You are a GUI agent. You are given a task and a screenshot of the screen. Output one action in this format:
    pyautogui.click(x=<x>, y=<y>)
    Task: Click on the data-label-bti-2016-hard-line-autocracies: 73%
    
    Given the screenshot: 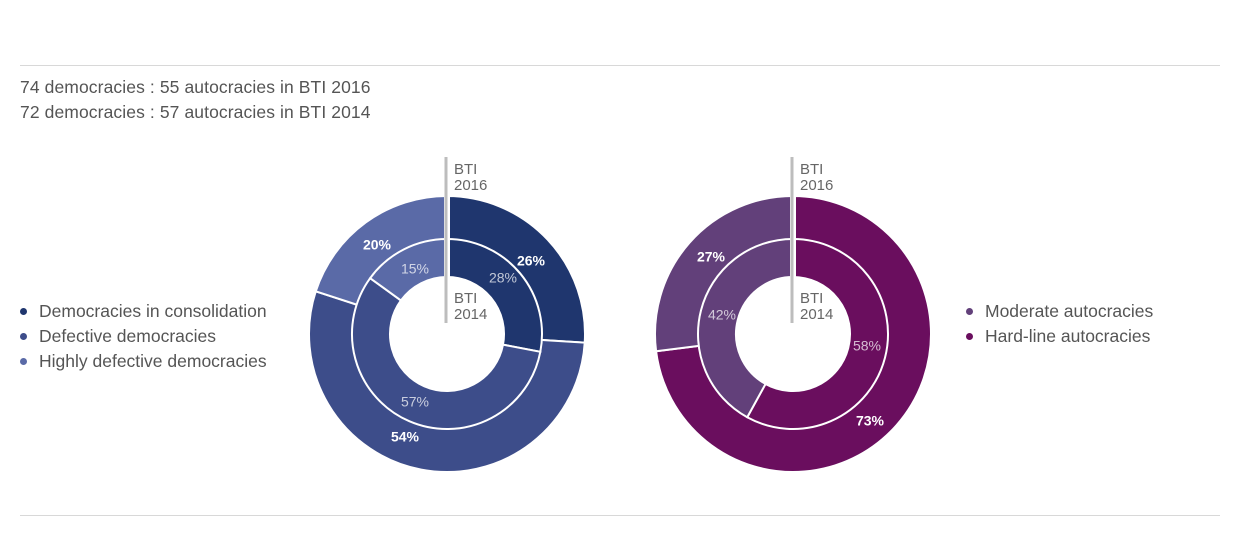 What is the action you would take?
    pyautogui.click(x=870, y=421)
    